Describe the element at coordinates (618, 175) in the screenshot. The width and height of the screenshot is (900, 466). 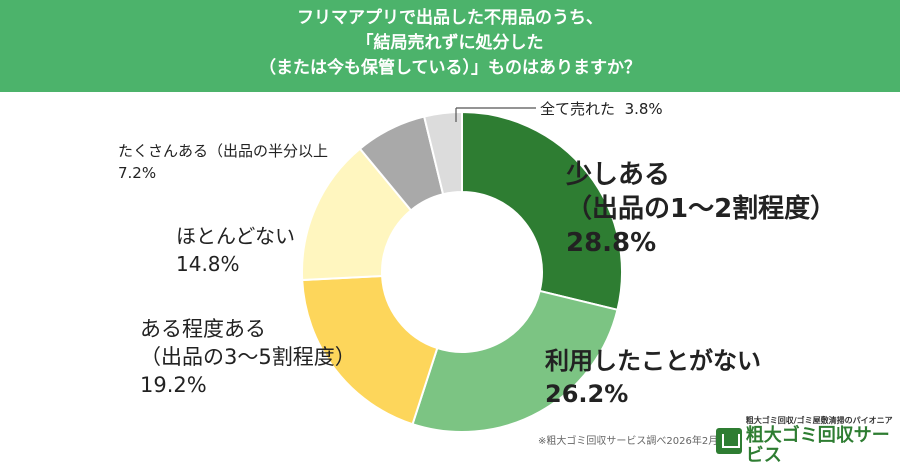
I see `label-text: 少しある` at that location.